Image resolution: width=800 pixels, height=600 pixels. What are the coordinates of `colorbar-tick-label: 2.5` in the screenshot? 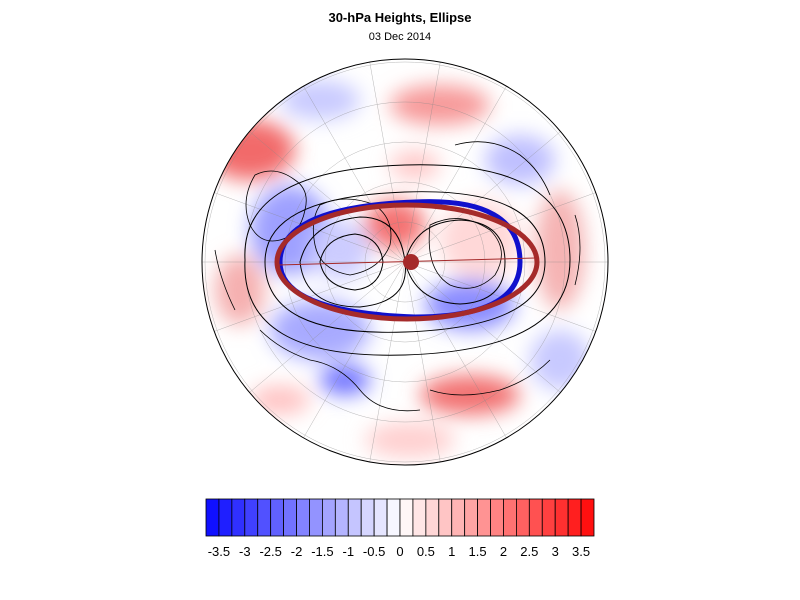 It's located at (529, 551).